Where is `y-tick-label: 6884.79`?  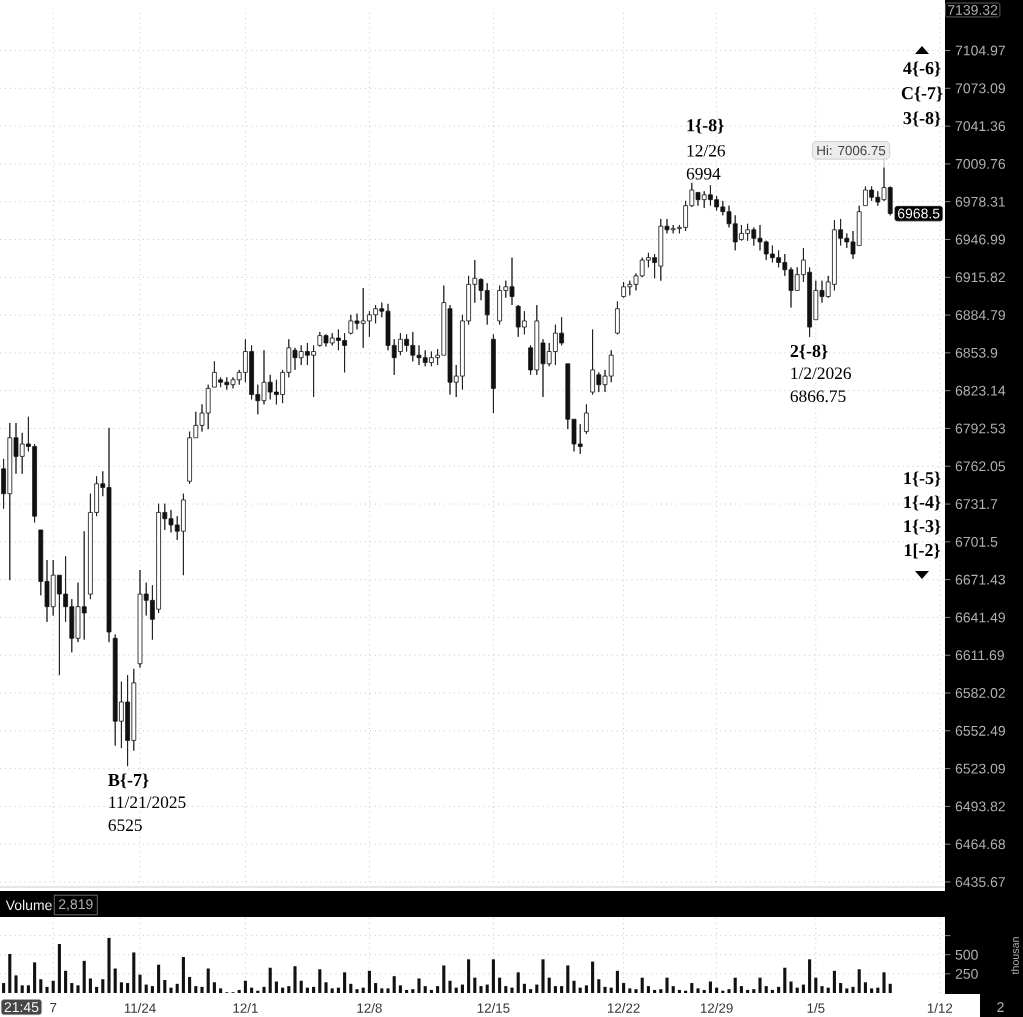 y-tick-label: 6884.79 is located at coordinates (980, 315).